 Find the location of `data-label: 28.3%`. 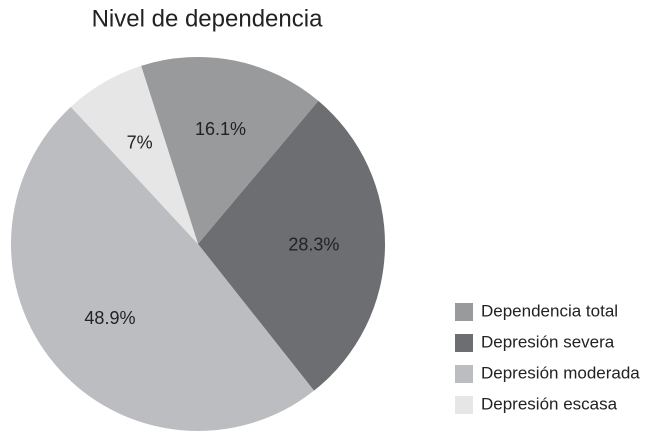

data-label: 28.3% is located at coordinates (313, 245).